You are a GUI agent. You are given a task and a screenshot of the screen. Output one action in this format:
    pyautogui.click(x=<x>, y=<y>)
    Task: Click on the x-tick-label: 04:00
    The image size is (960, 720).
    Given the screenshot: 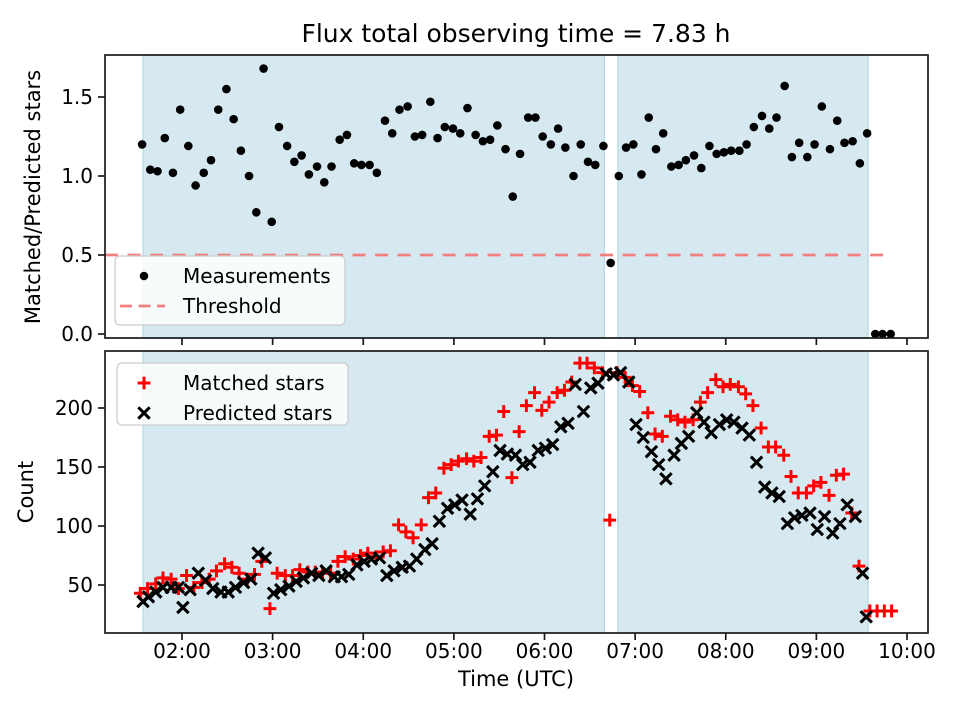 What is the action you would take?
    pyautogui.click(x=363, y=651)
    